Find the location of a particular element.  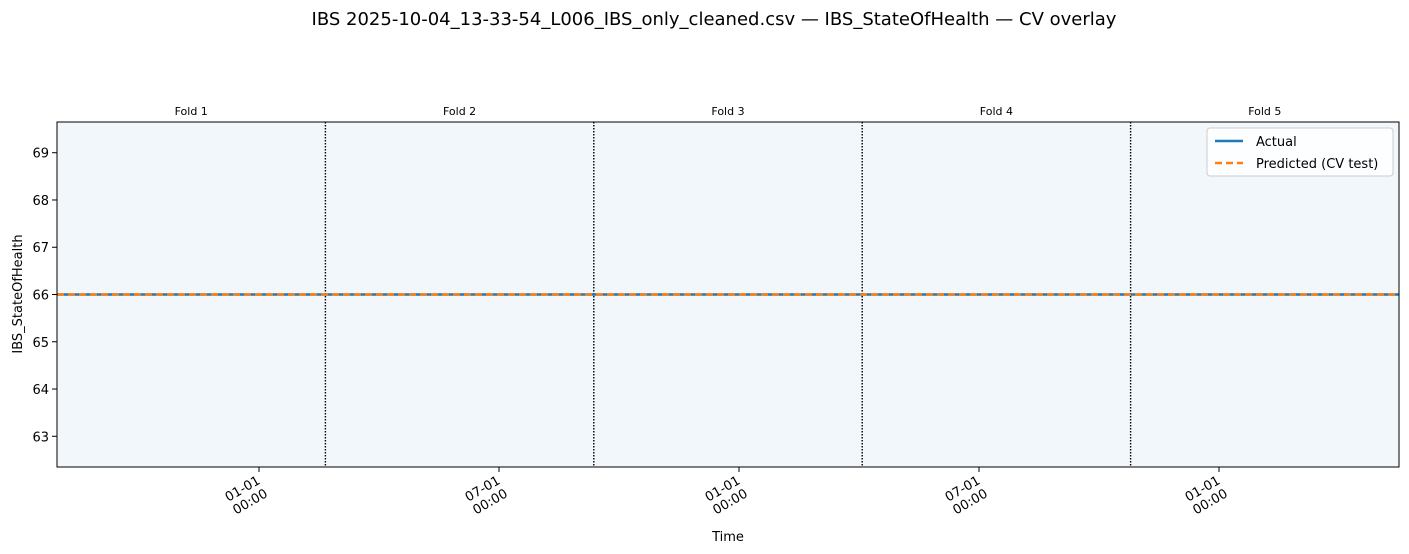

x-axis-label: Time is located at coordinates (727, 537).